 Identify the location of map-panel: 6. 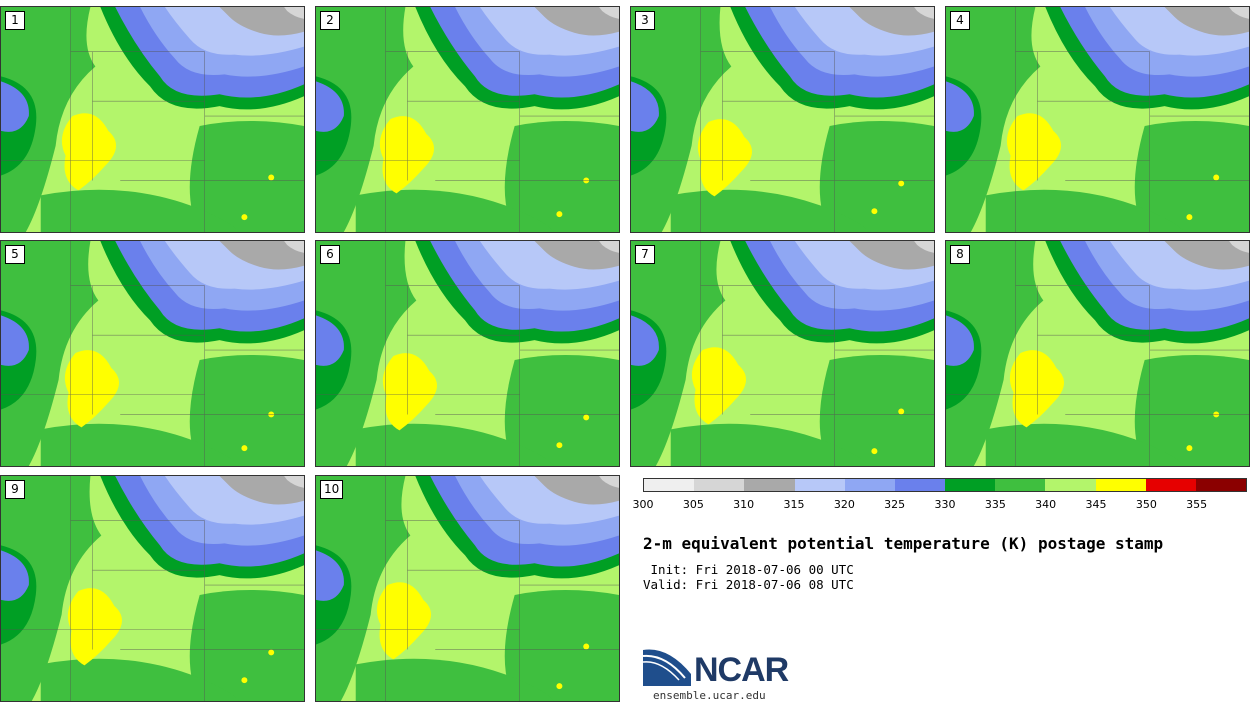
(467, 353).